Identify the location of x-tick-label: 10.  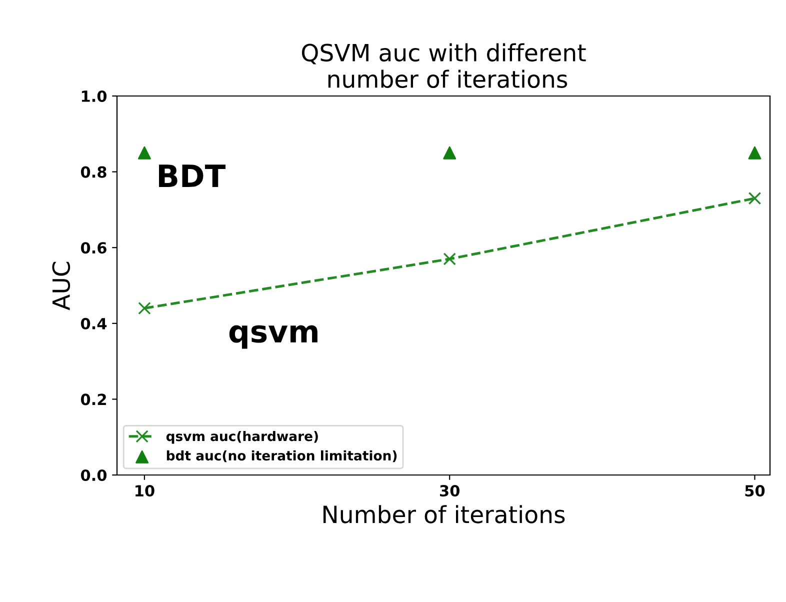
(145, 490).